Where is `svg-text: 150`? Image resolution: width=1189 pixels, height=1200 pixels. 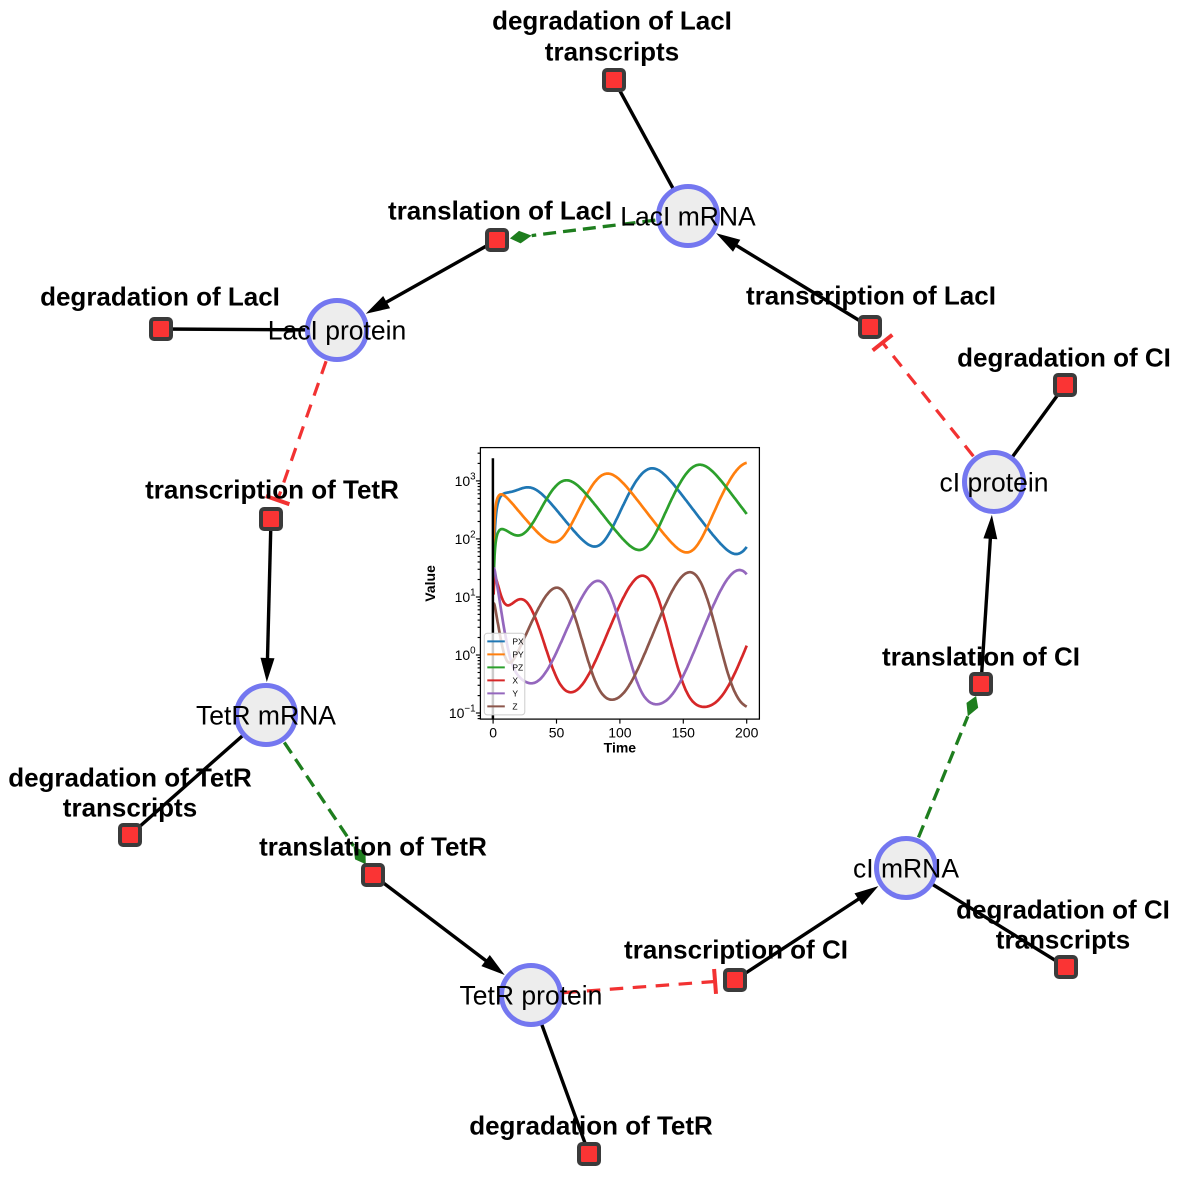 svg-text: 150 is located at coordinates (684, 732).